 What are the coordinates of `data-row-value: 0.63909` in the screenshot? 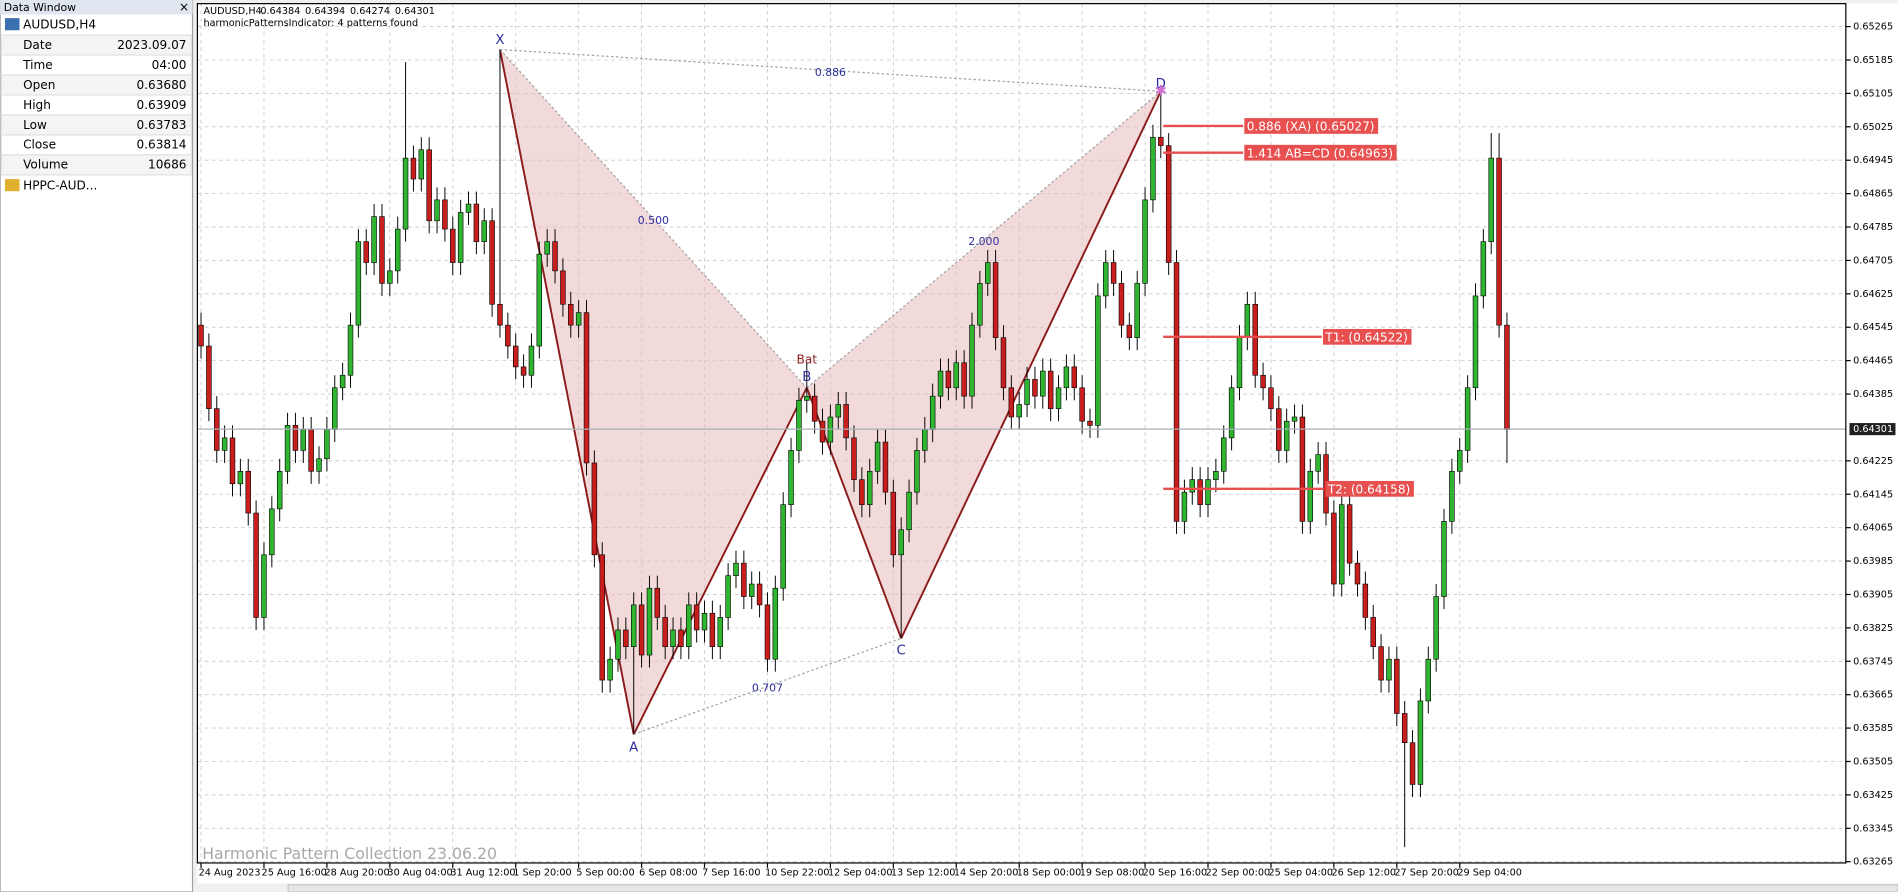 It's located at (161, 105).